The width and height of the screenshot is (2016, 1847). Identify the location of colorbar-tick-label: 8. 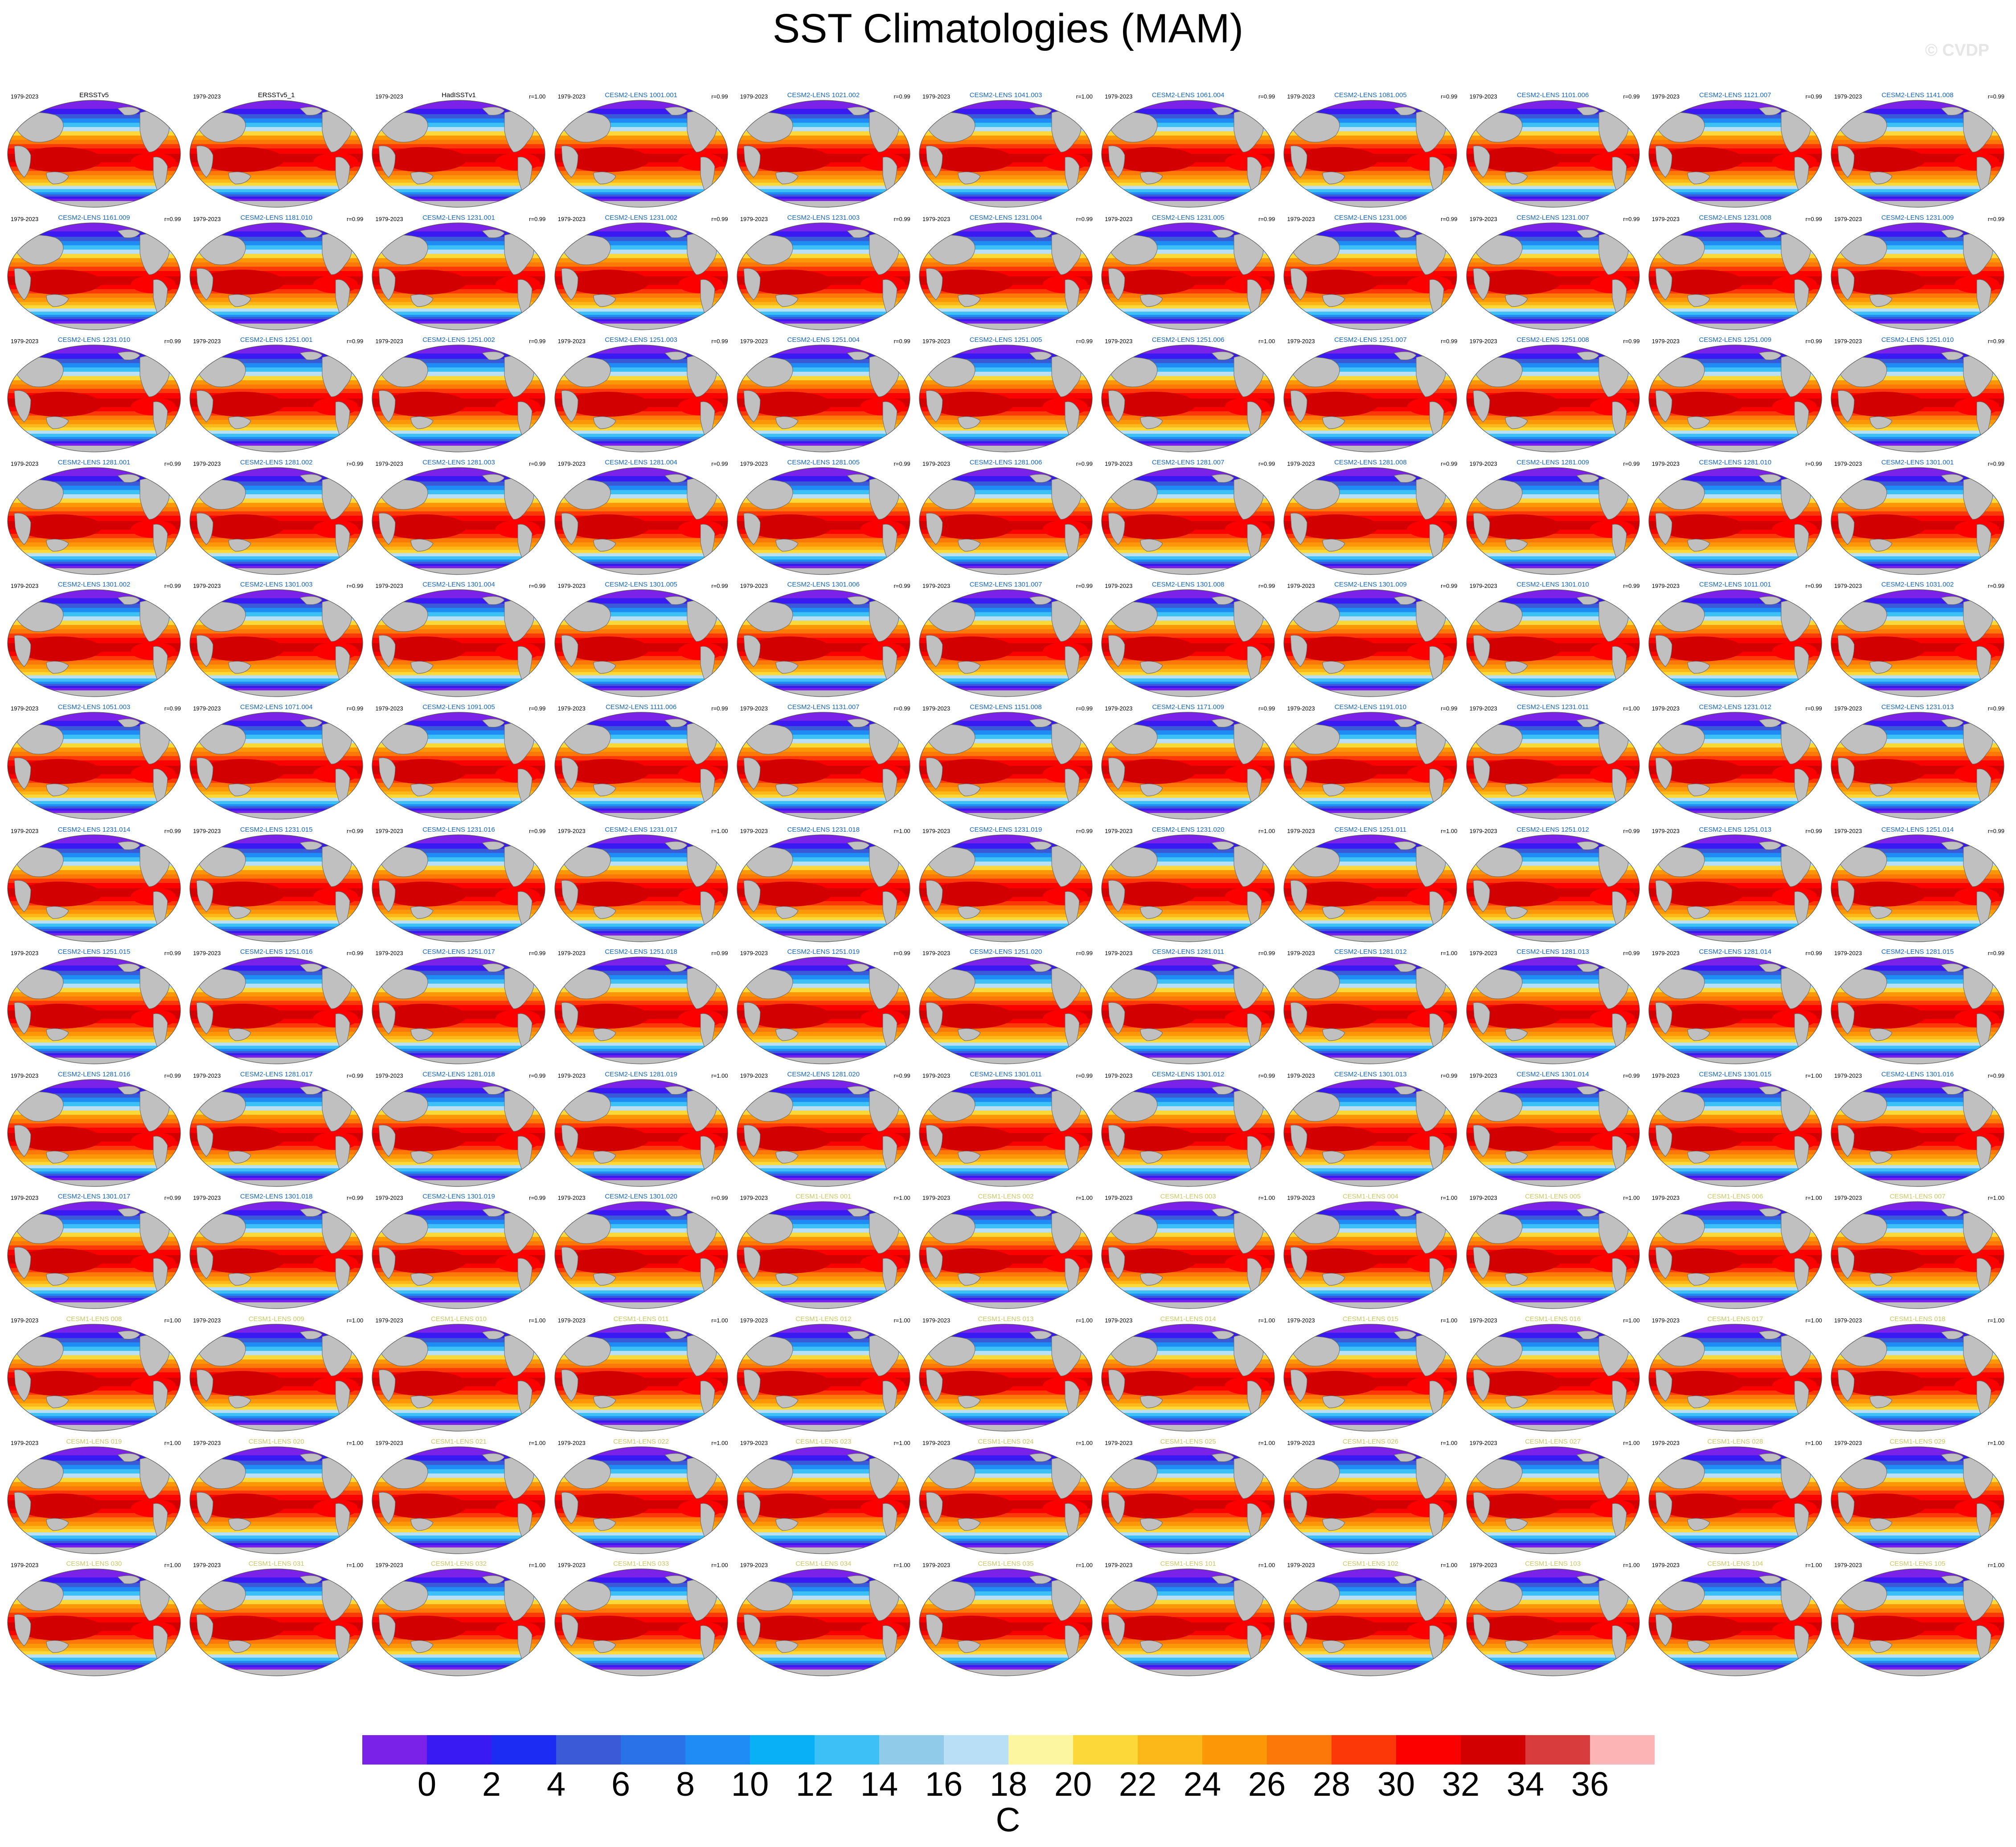
(685, 1784).